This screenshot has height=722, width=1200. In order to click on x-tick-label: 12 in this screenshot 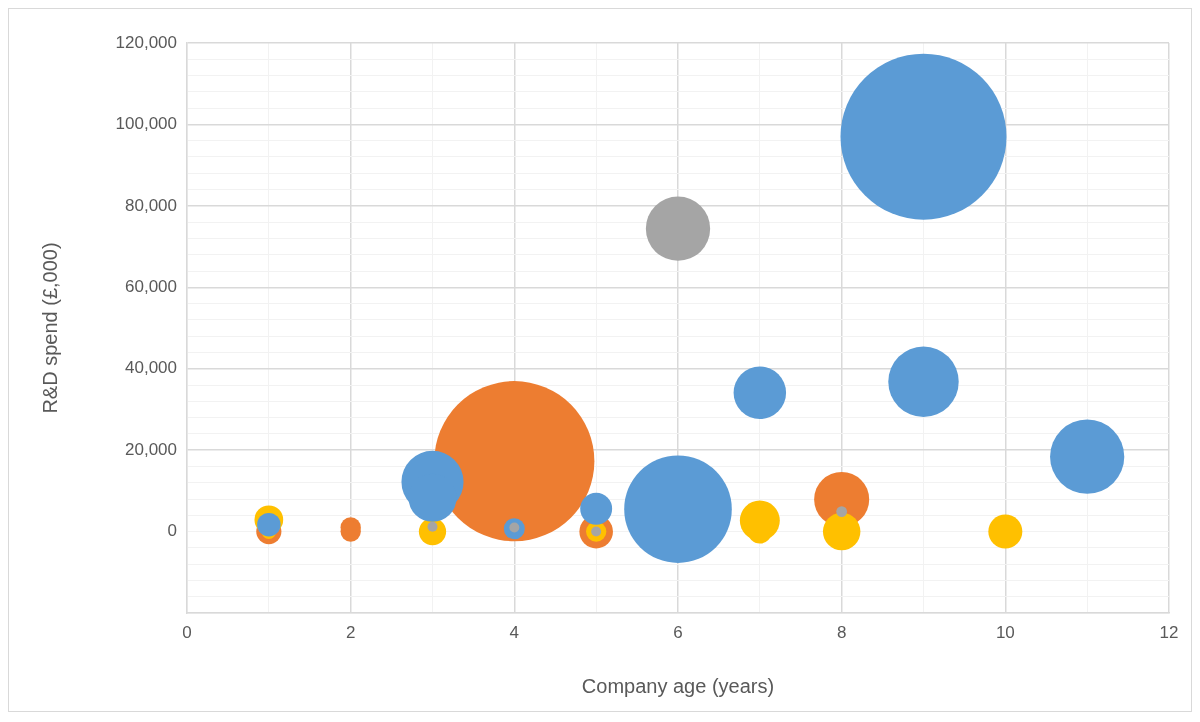, I will do `click(1169, 632)`.